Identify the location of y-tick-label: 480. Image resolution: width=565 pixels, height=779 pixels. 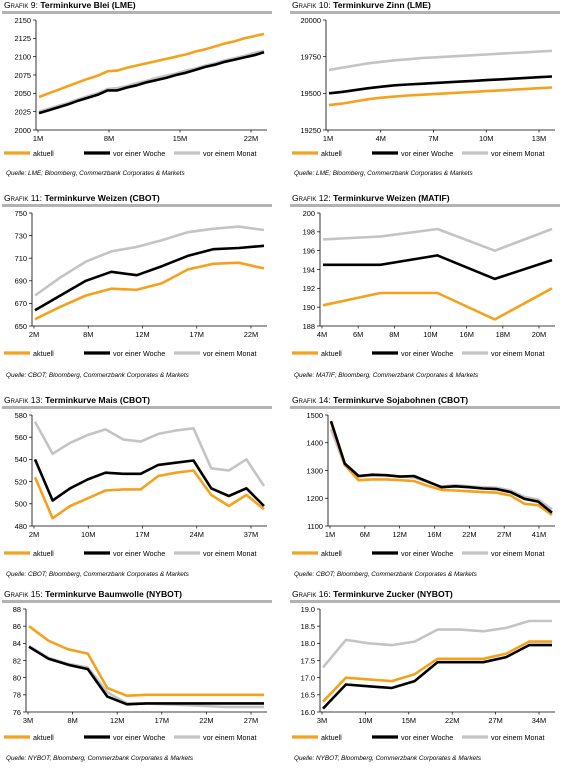
(21, 526).